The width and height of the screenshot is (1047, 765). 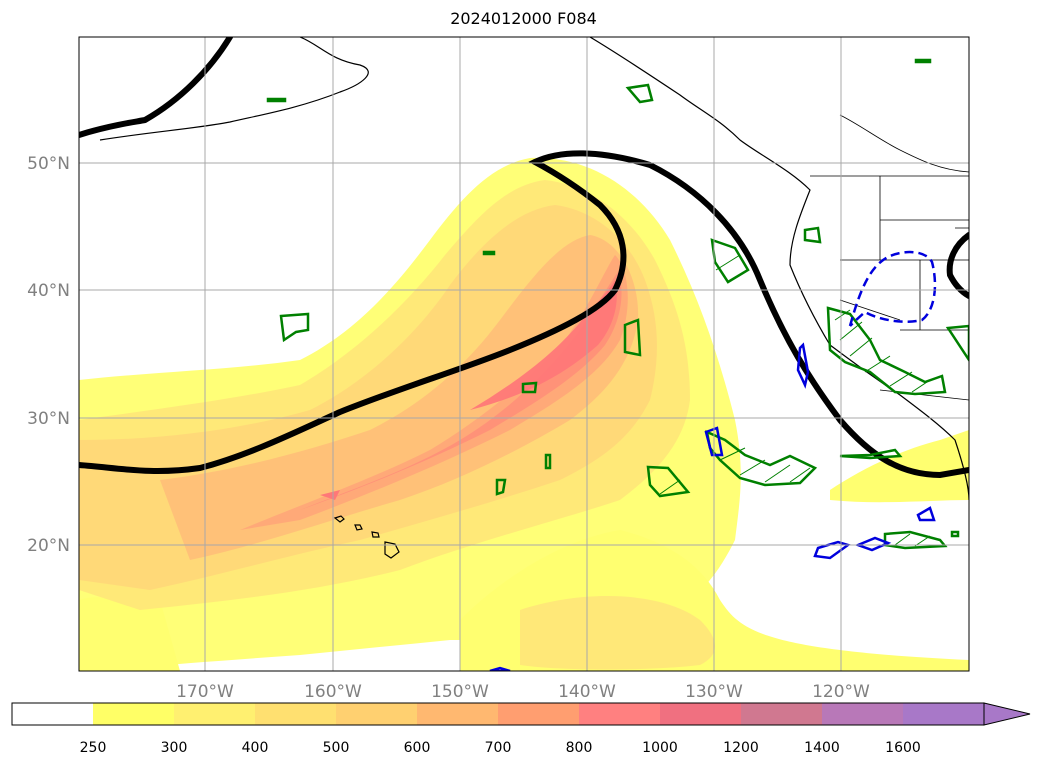 What do you see at coordinates (255, 748) in the screenshot?
I see `colorbar-label: 400` at bounding box center [255, 748].